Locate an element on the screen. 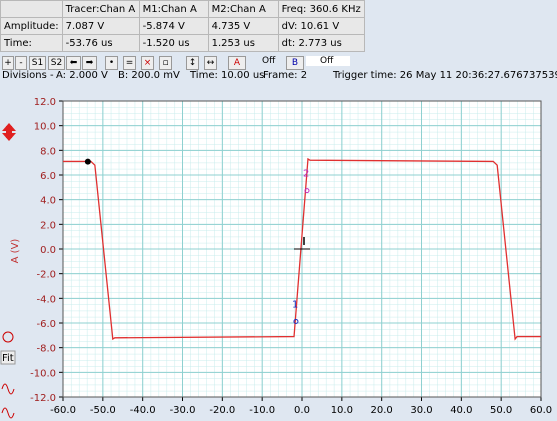 Image resolution: width=557 pixels, height=421 pixels. left-button: ⬅ is located at coordinates (73, 63).